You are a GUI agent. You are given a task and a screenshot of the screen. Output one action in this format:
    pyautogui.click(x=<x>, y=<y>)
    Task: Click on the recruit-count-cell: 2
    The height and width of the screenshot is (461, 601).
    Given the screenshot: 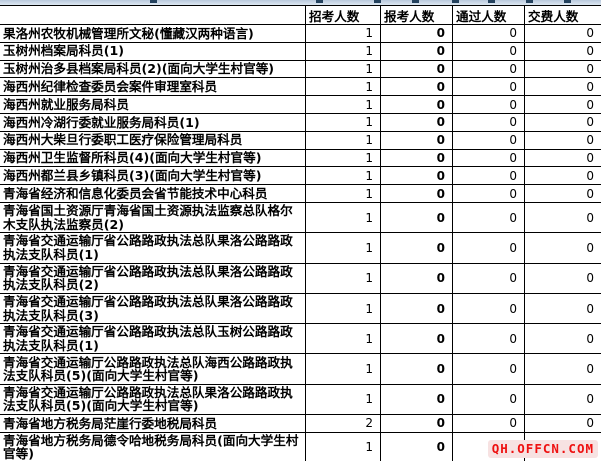 What is the action you would take?
    pyautogui.click(x=342, y=423)
    